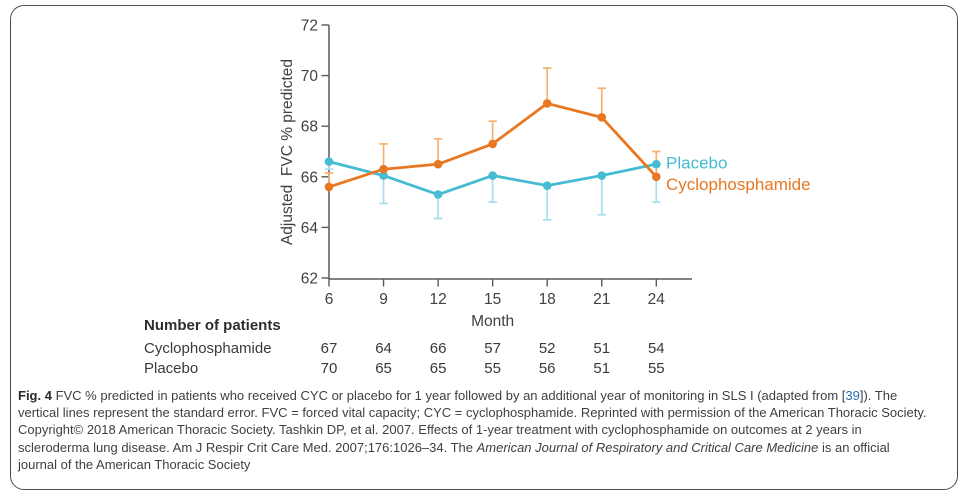  I want to click on patients-count: 67, so click(329, 348).